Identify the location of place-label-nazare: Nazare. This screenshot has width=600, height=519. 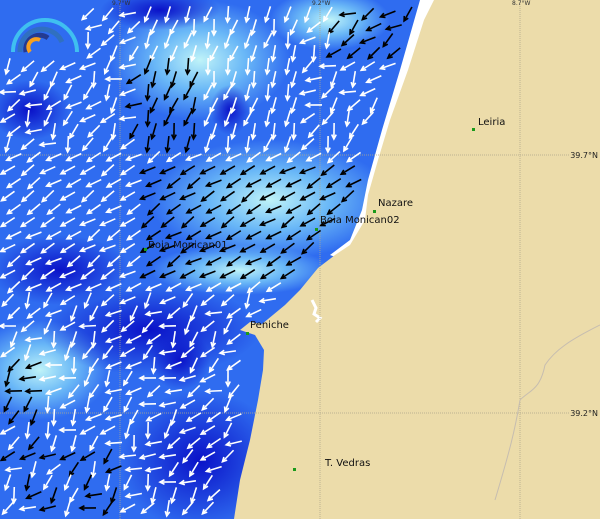
(396, 203).